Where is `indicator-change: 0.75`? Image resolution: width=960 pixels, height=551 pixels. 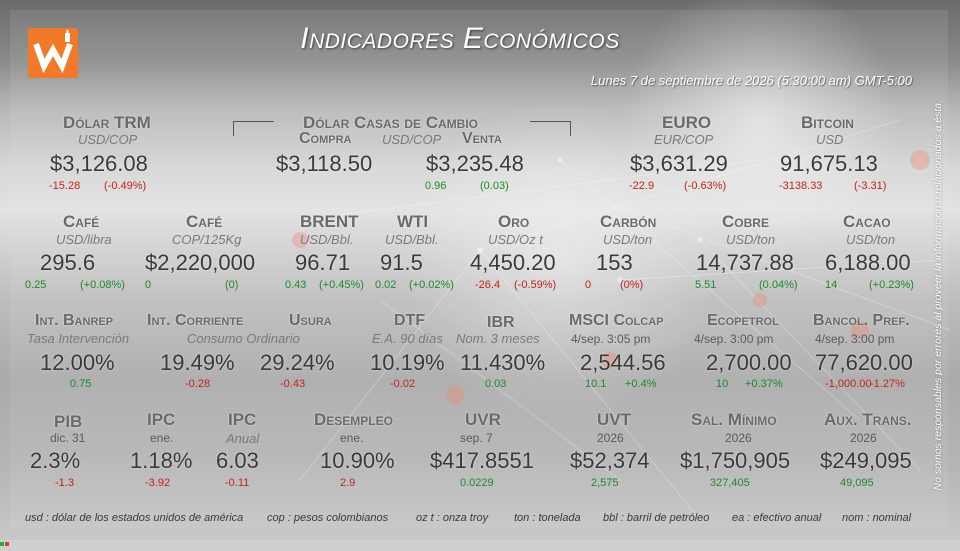
indicator-change: 0.75 is located at coordinates (81, 384).